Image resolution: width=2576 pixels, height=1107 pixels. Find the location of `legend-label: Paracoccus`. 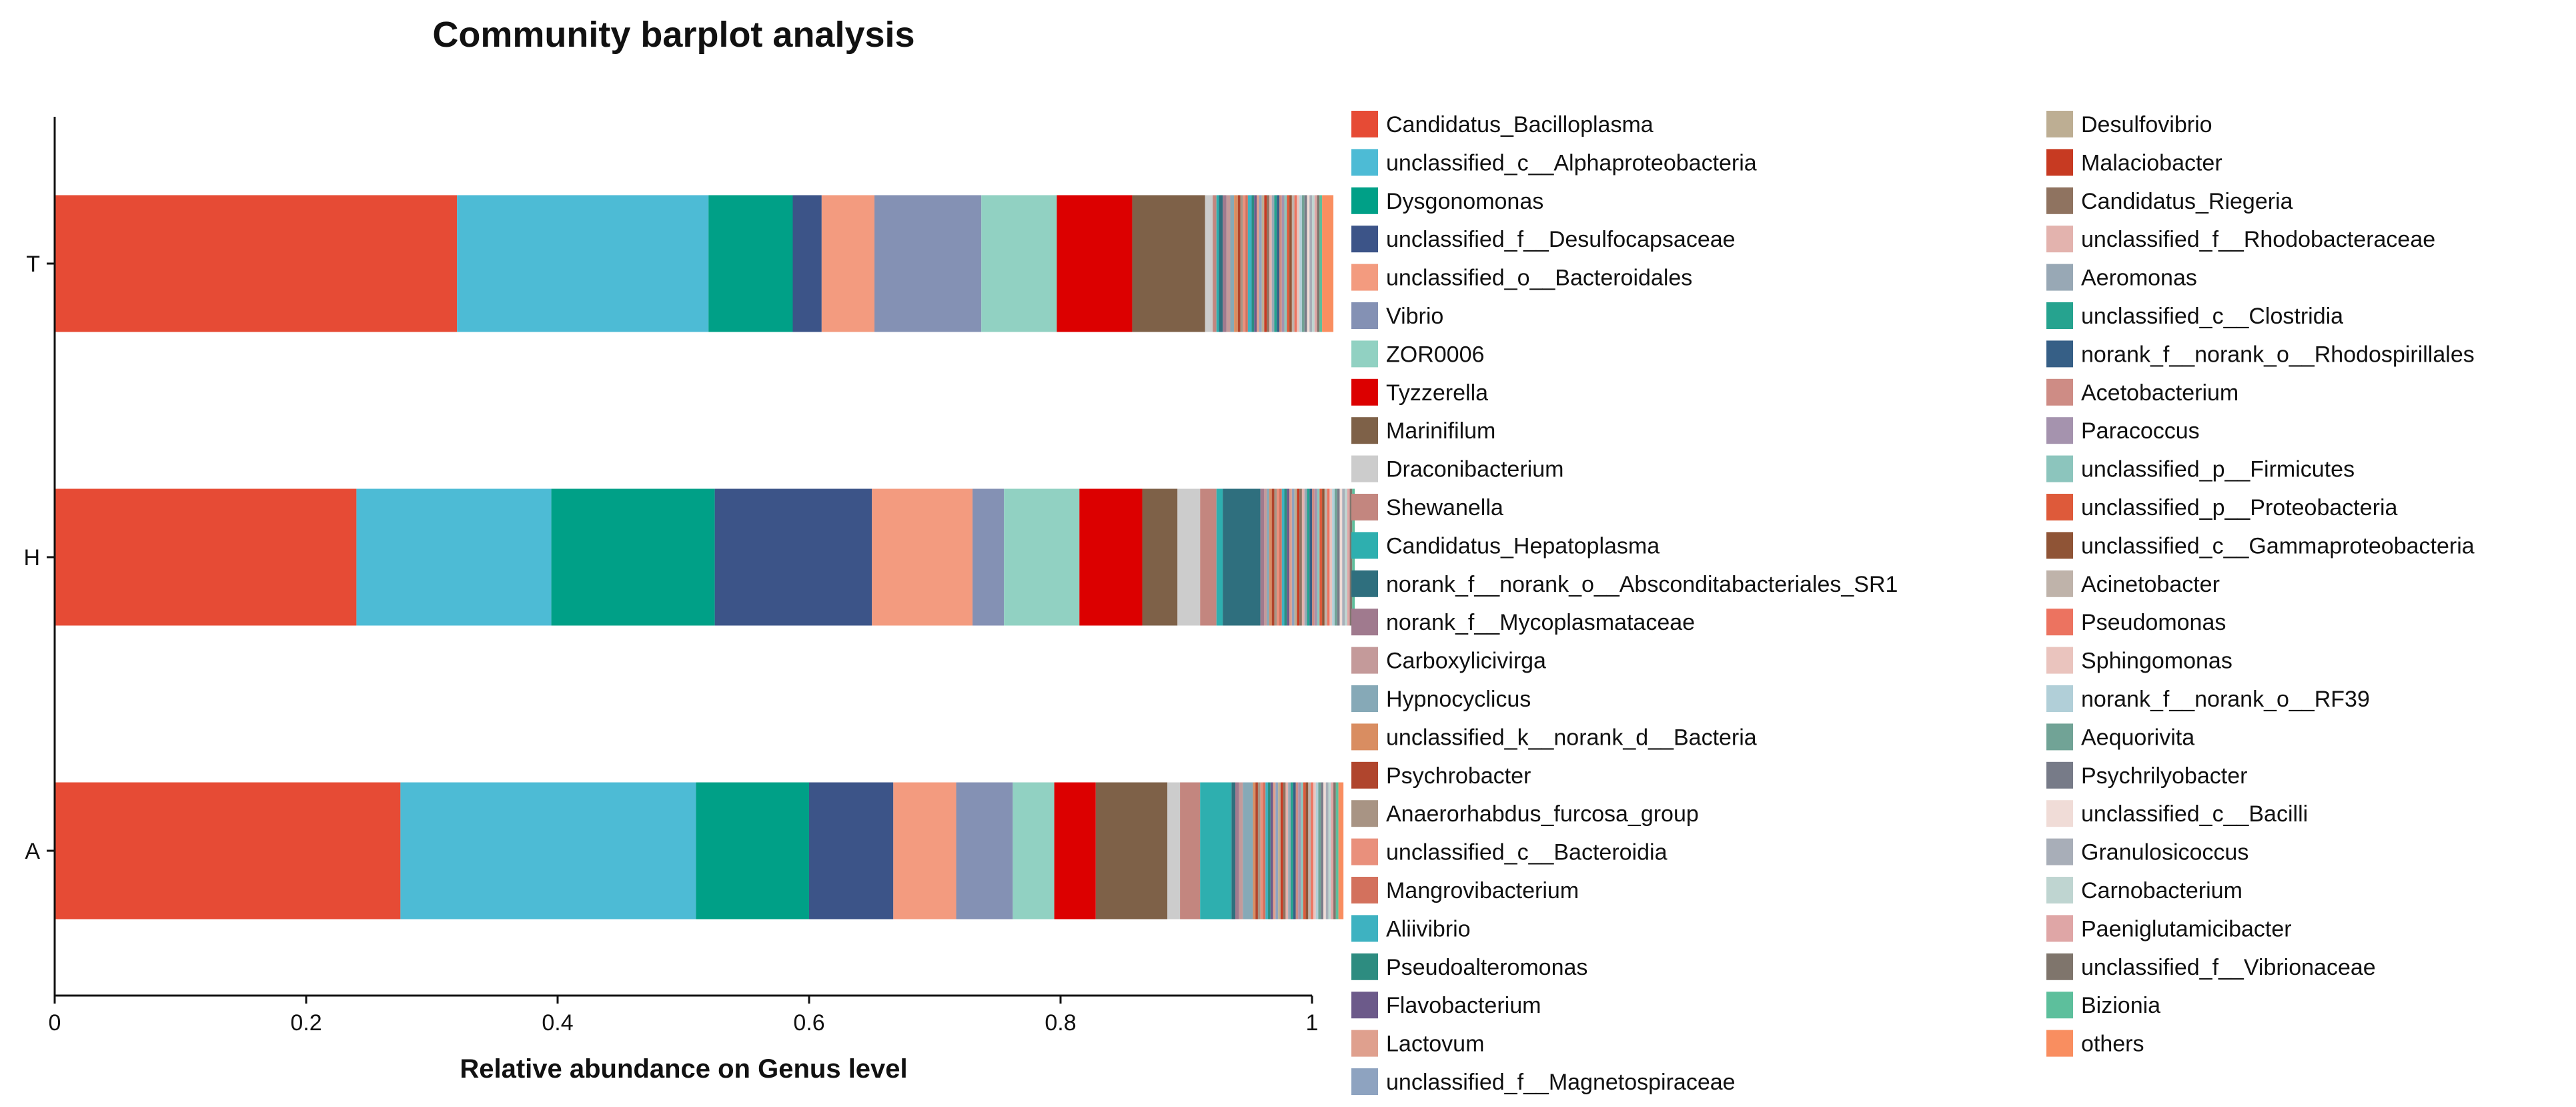

legend-label: Paracoccus is located at coordinates (2140, 431).